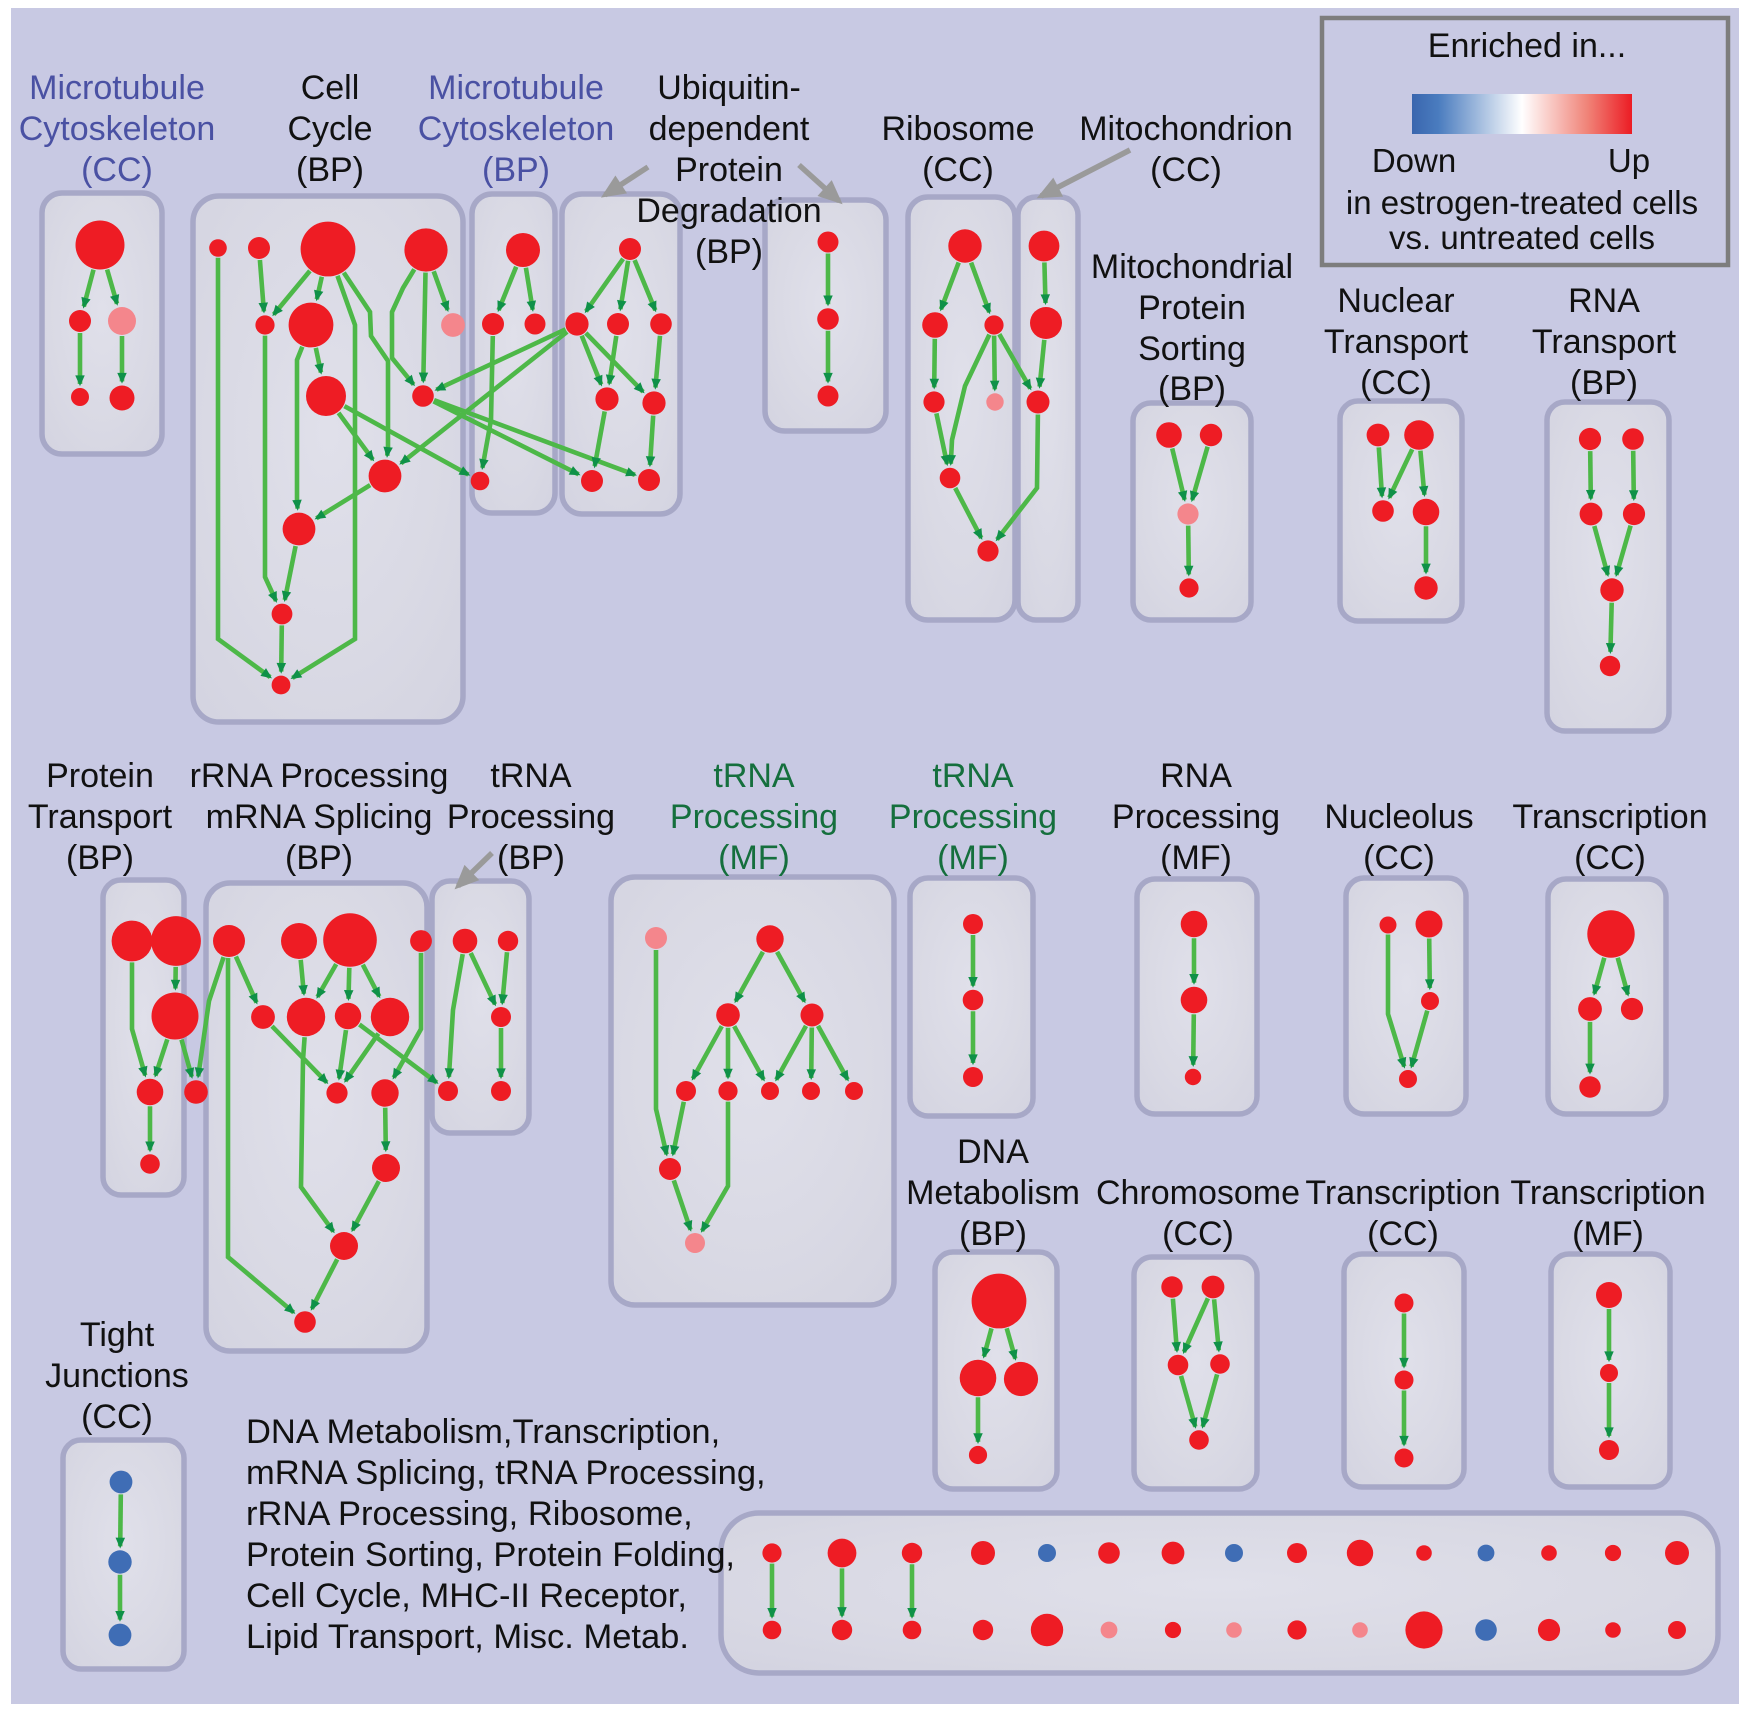 The width and height of the screenshot is (1750, 1720). I want to click on svg-text: in estrogen-treated cells, so click(1522, 202).